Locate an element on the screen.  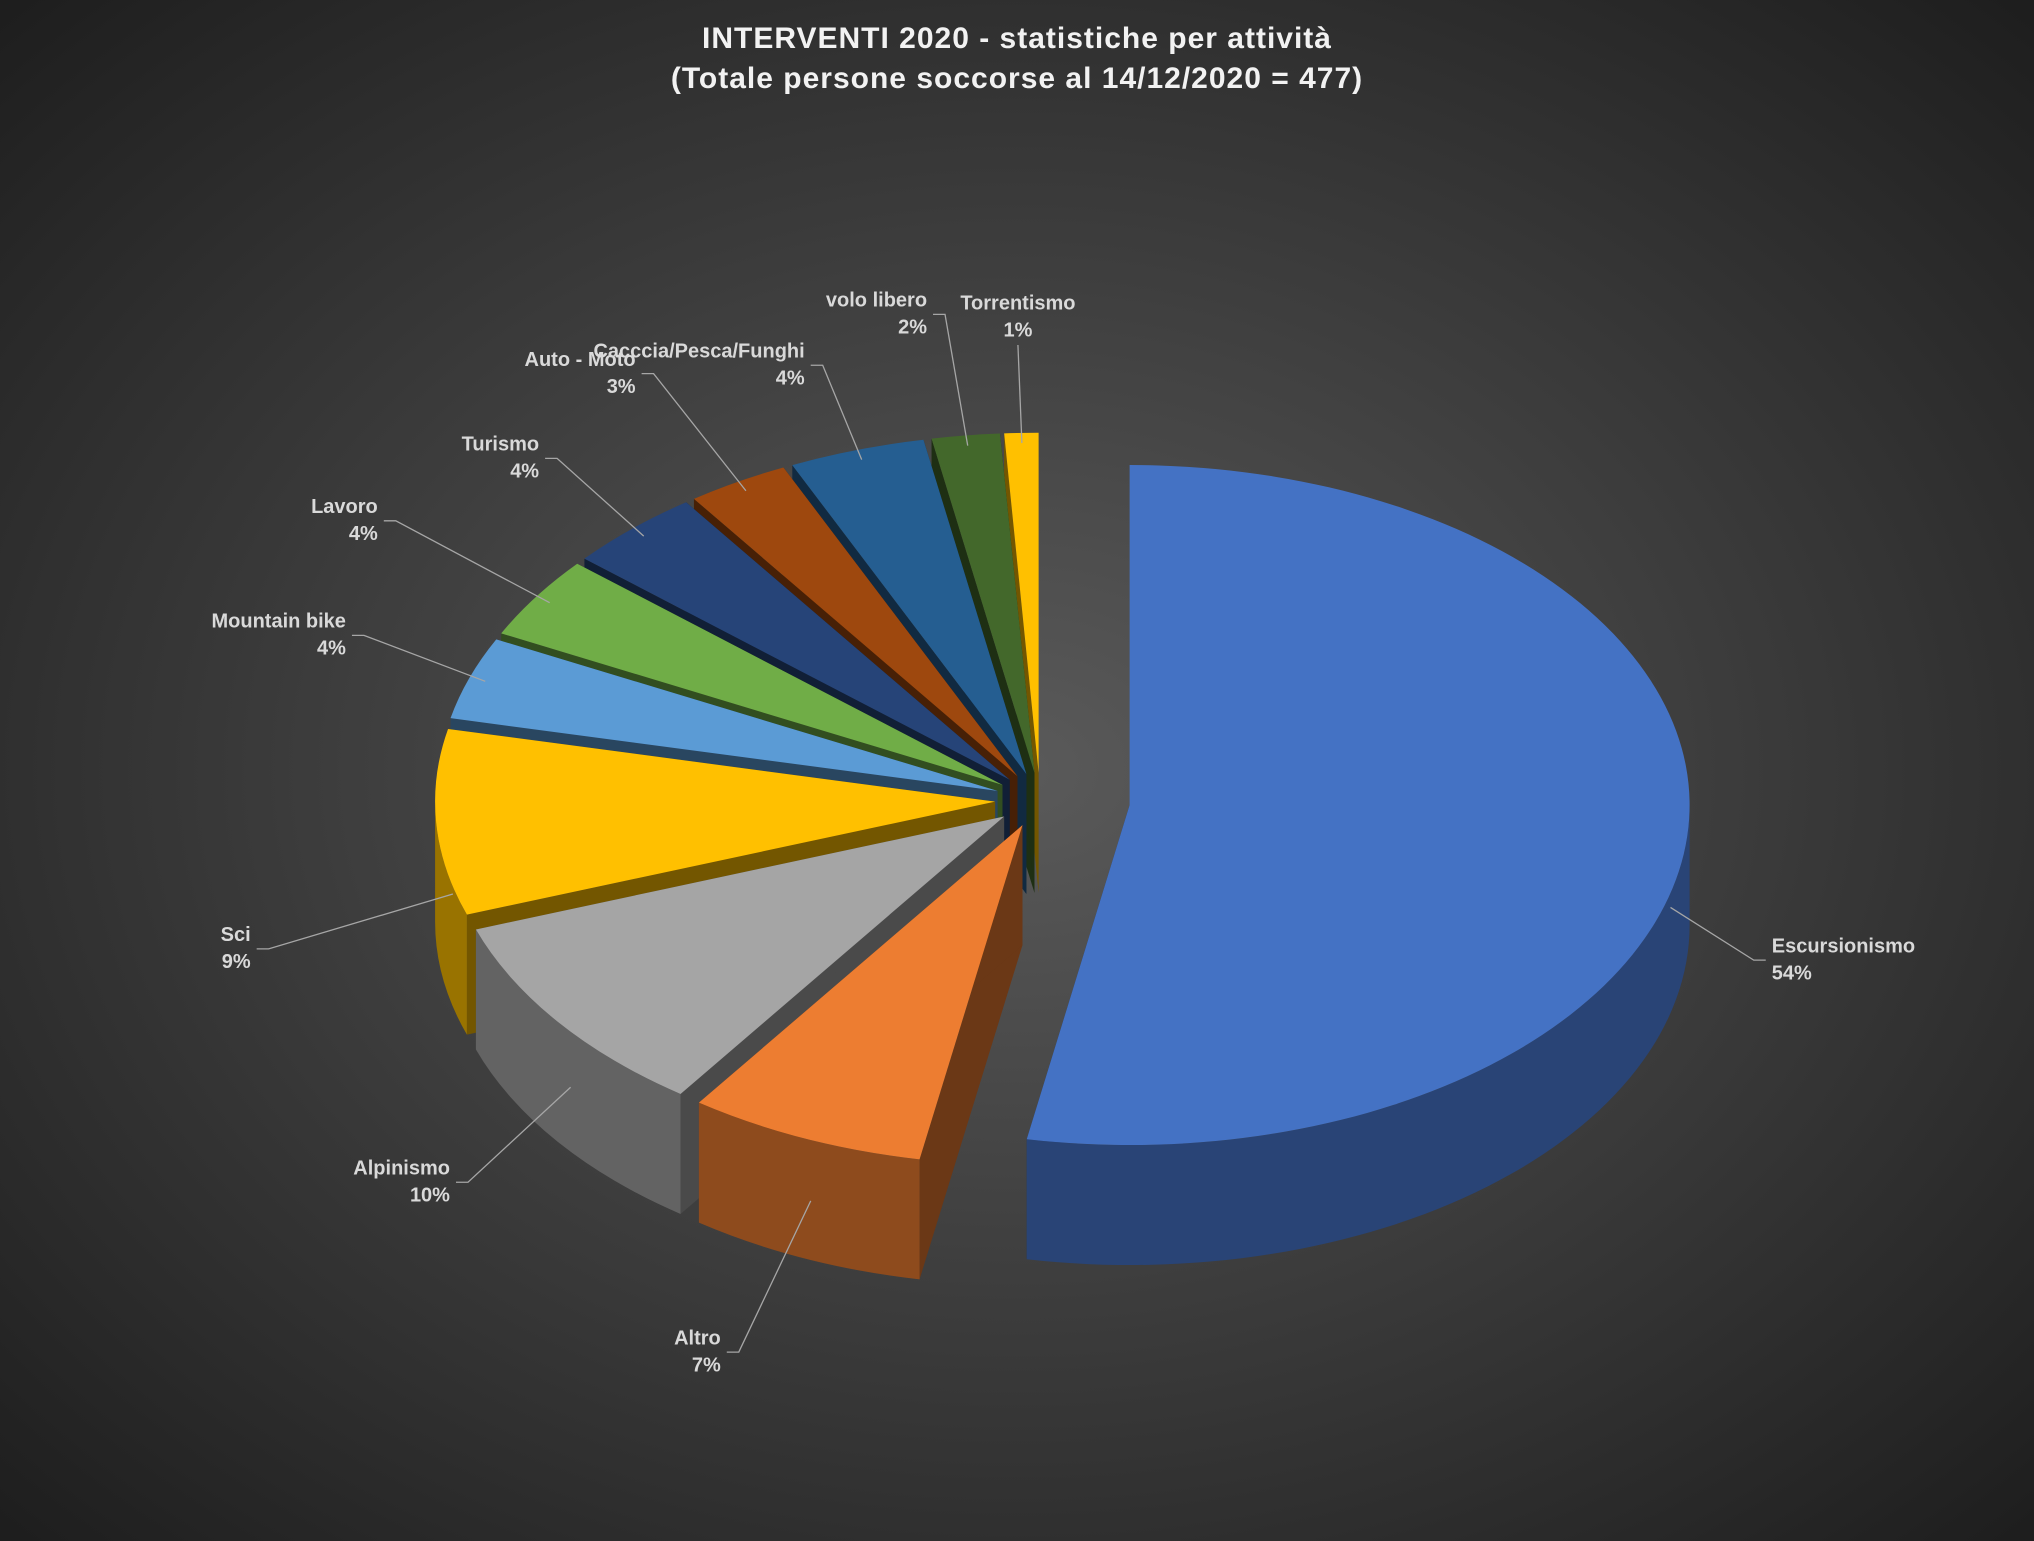
data-label-name: Torrentismo is located at coordinates (1017, 303).